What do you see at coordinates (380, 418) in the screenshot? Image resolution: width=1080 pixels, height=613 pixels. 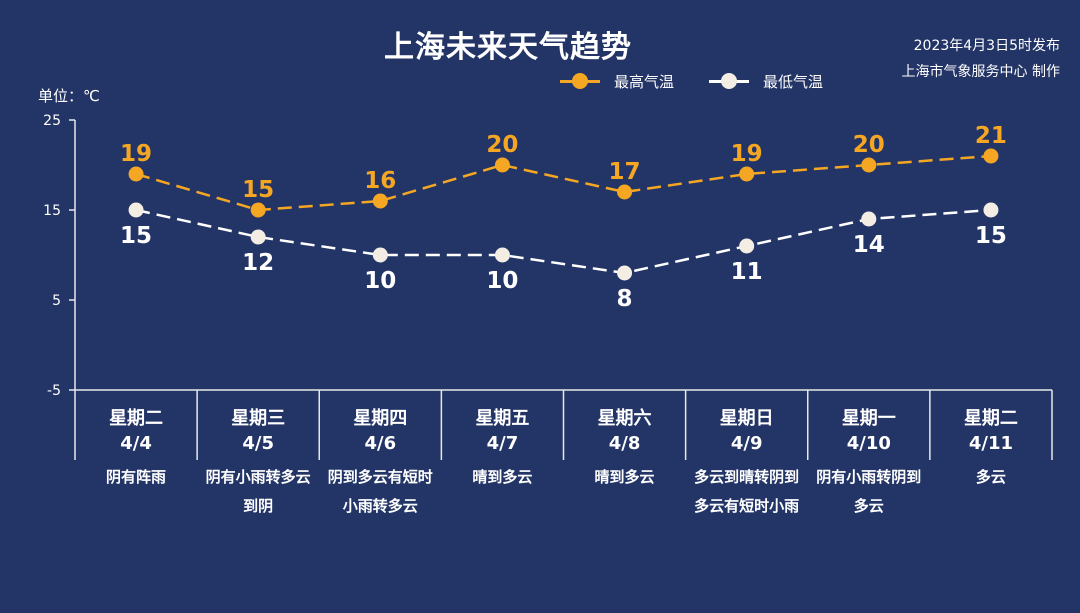 I see `weekday-label: 星期四` at bounding box center [380, 418].